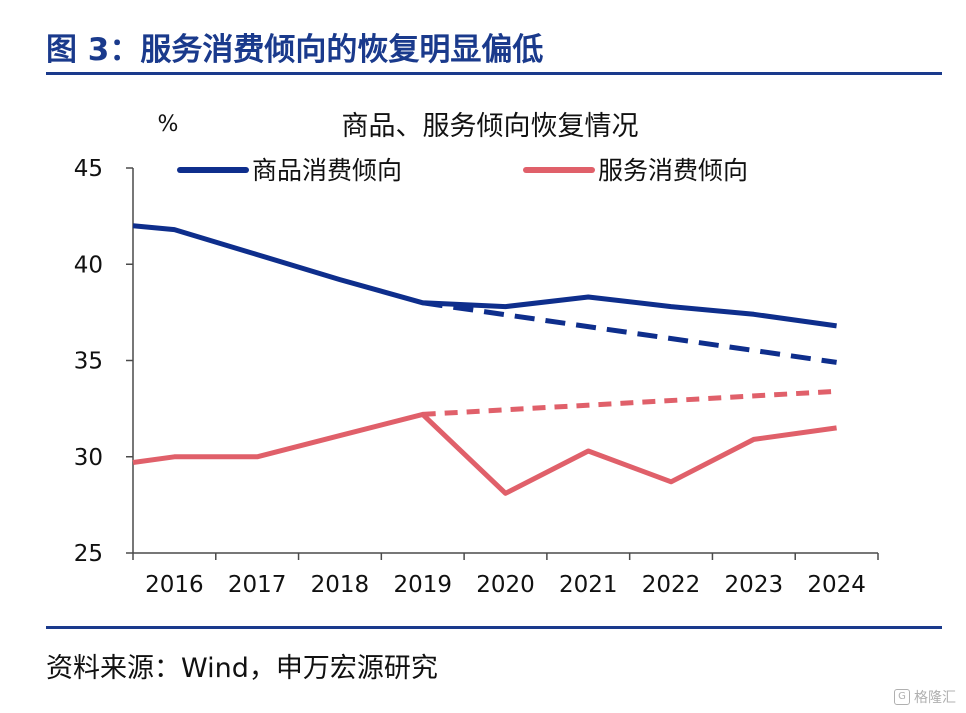  I want to click on title-divider, so click(494, 73).